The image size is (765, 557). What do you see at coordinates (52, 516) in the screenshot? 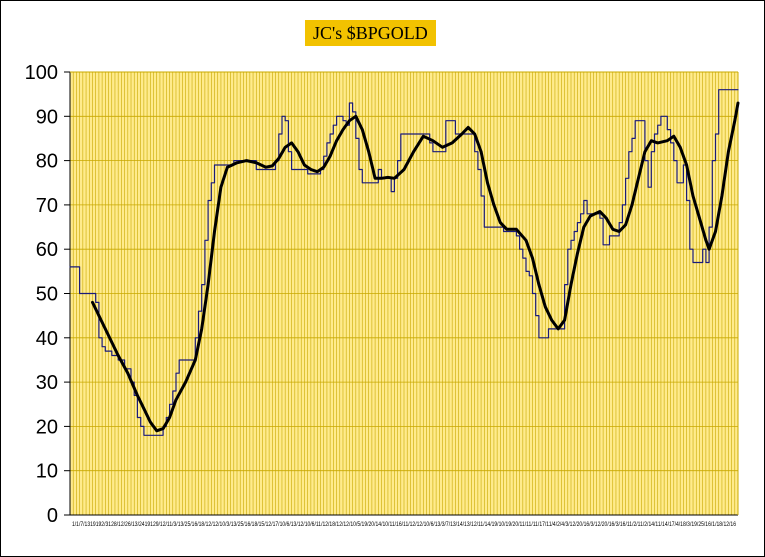
I see `y-tick-label: 0` at bounding box center [52, 516].